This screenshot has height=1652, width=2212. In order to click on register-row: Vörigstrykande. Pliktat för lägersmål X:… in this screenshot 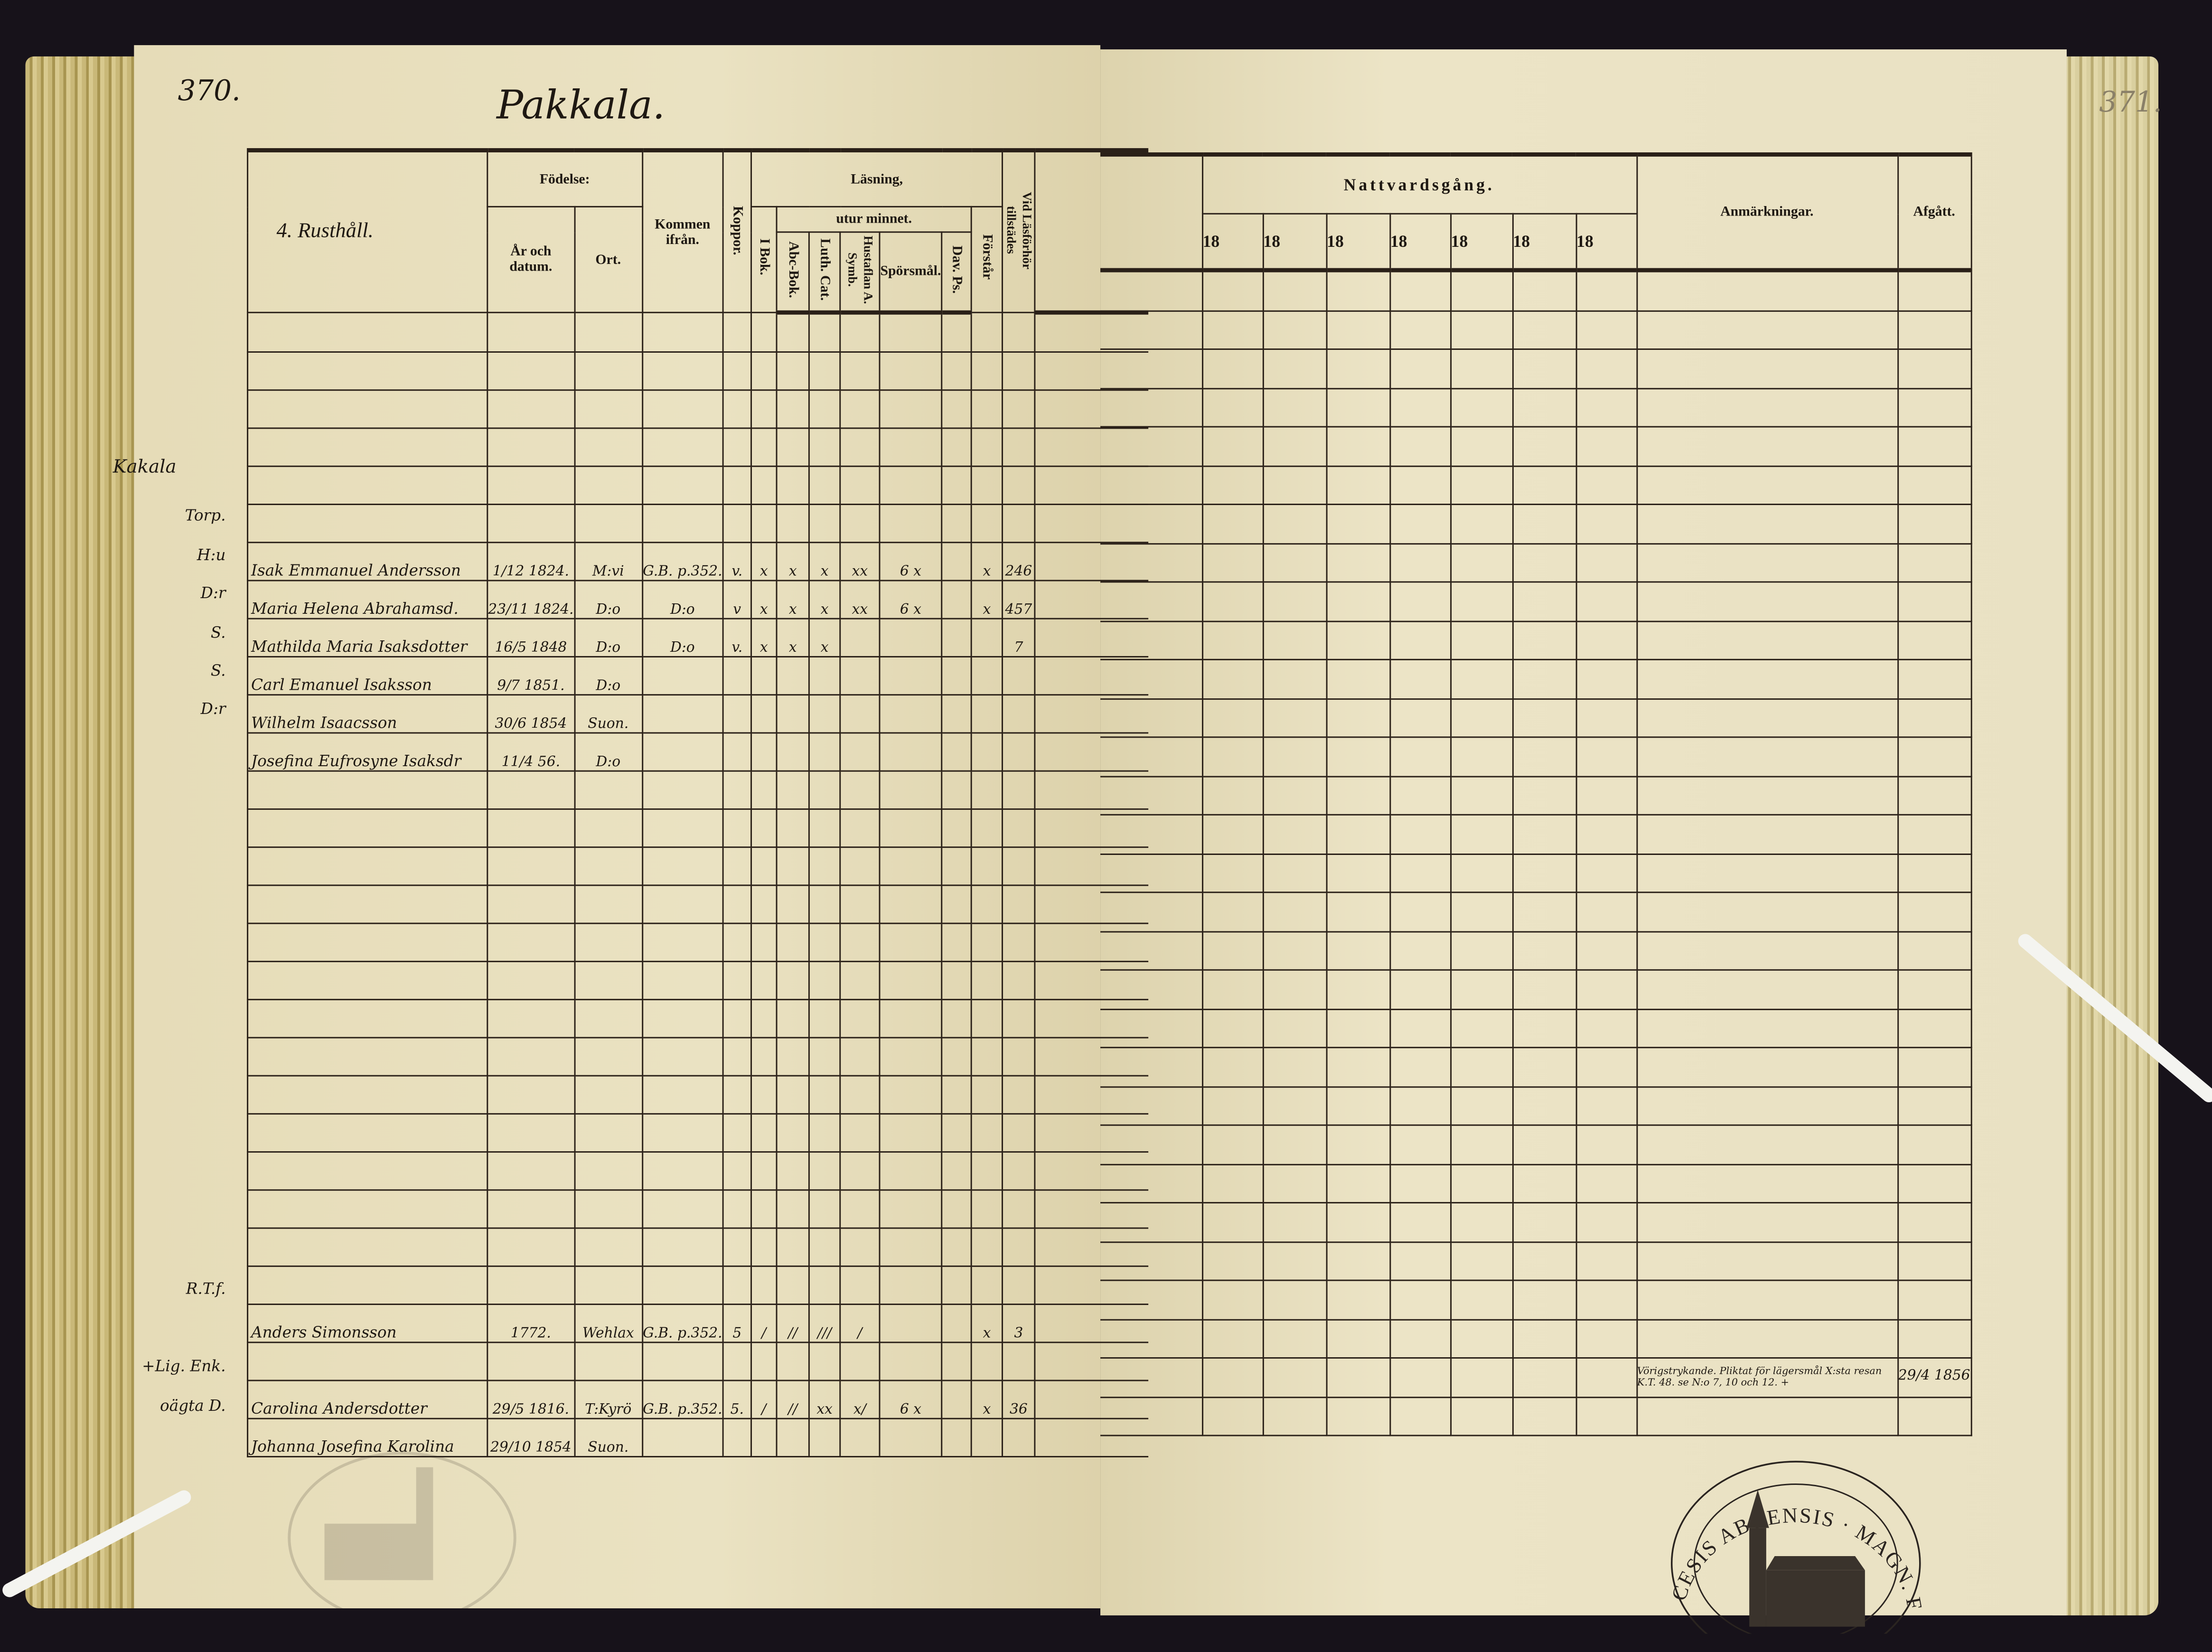, I will do `click(1536, 1378)`.